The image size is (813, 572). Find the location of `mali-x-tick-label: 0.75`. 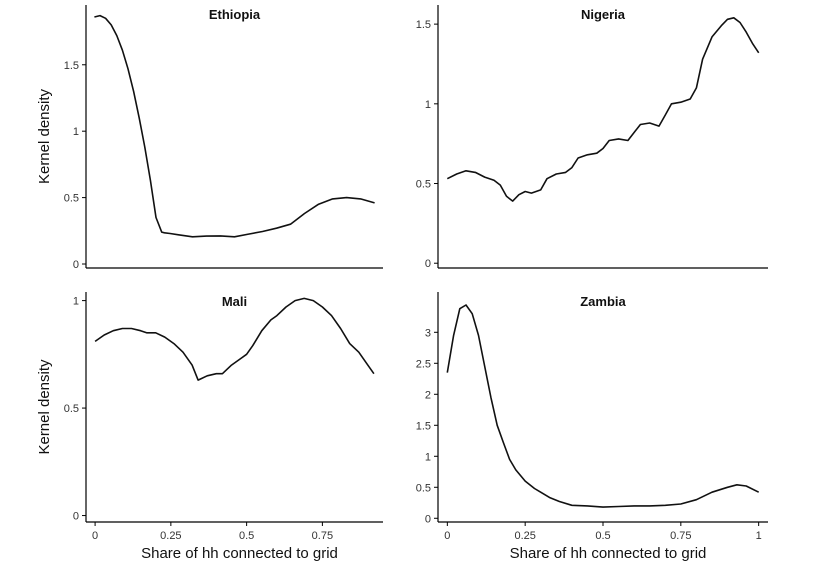

mali-x-tick-label: 0.75 is located at coordinates (322, 536).